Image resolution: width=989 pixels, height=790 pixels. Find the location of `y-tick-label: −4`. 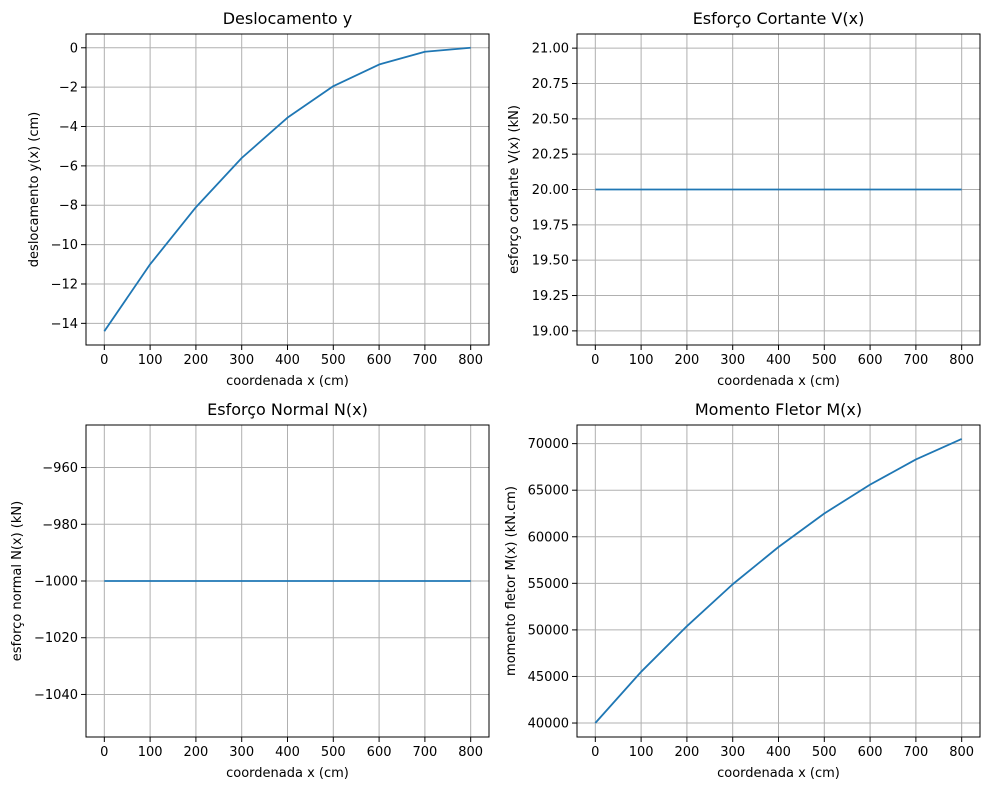

y-tick-label: −4 is located at coordinates (68, 127).